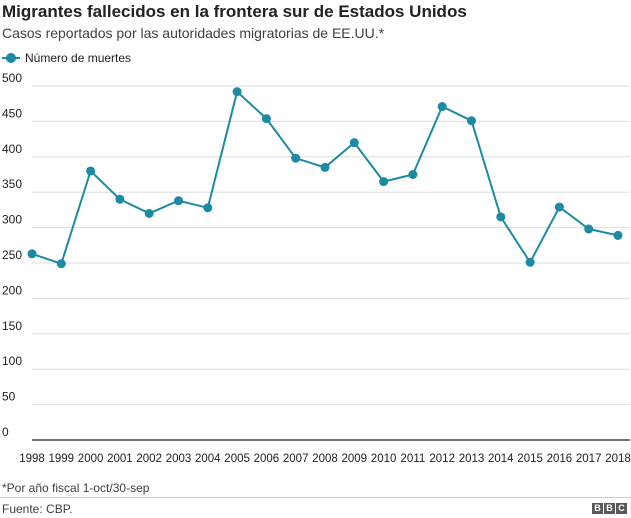  I want to click on x-tick-label: 2006, so click(267, 459).